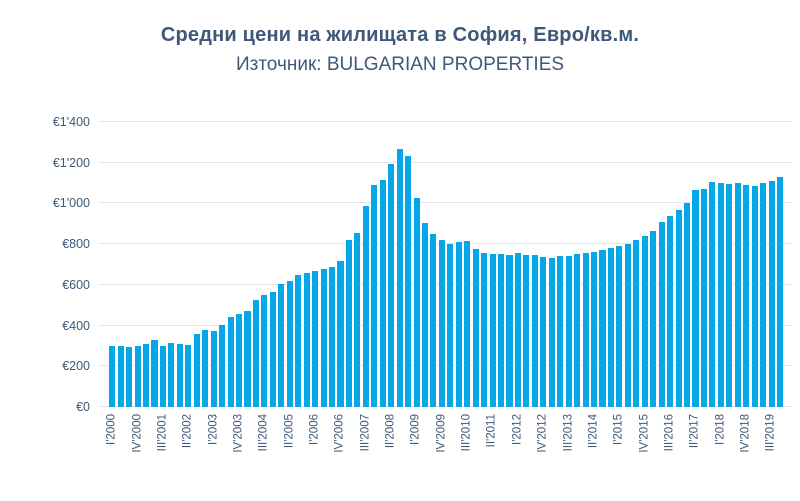 This screenshot has width=800, height=501. Describe the element at coordinates (71, 162) in the screenshot. I see `y-axis-tick-label: €1'200` at that location.